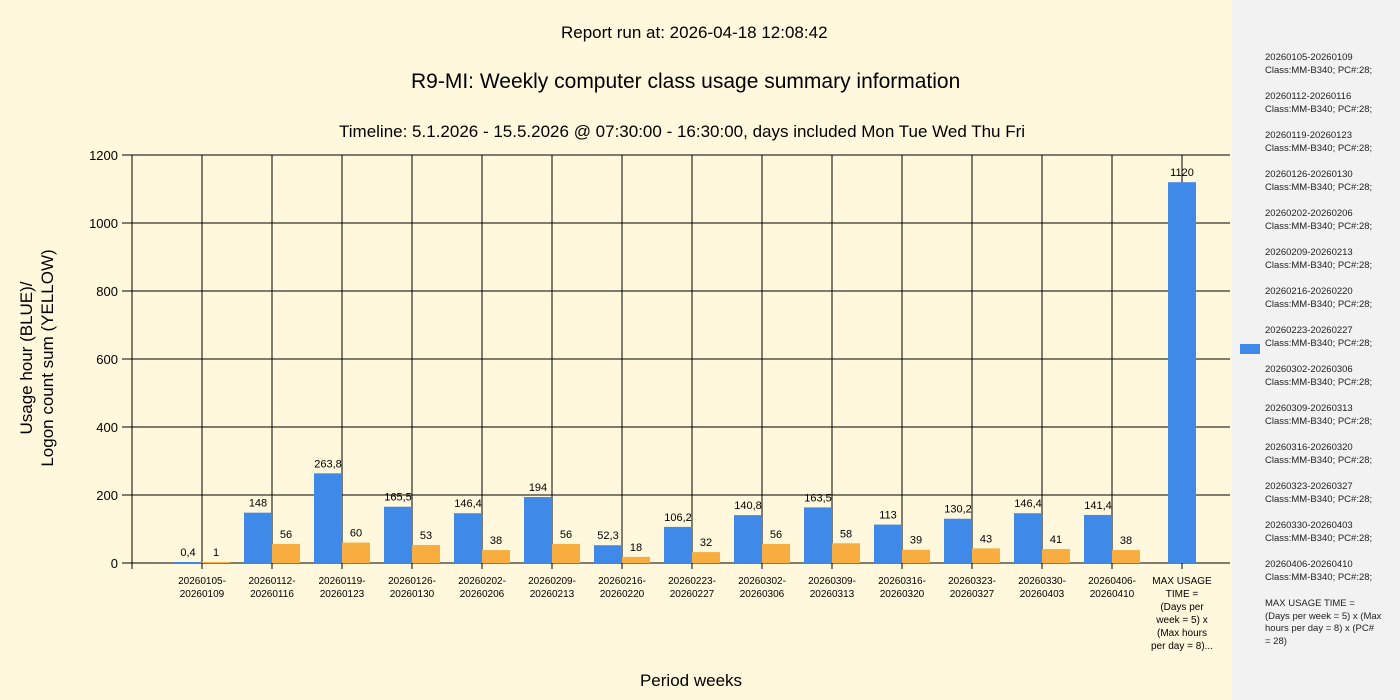  Describe the element at coordinates (636, 548) in the screenshot. I see `logon-count-data-label: 18` at that location.